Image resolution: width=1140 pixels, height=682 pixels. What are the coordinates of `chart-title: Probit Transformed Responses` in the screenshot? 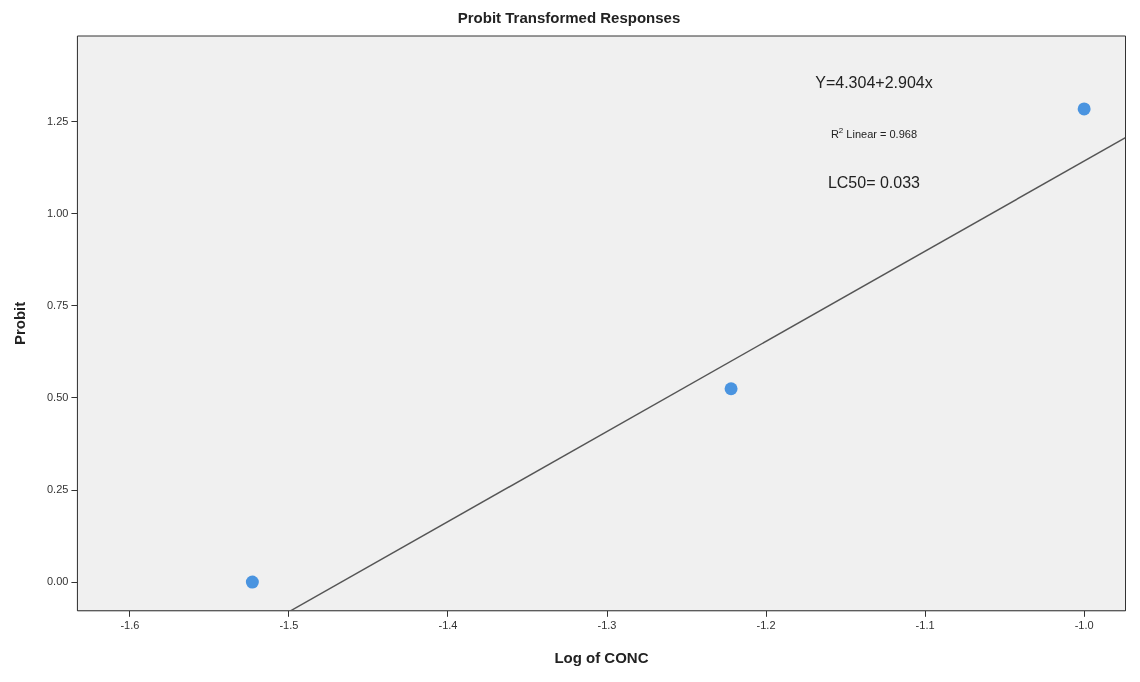 It's located at (569, 18).